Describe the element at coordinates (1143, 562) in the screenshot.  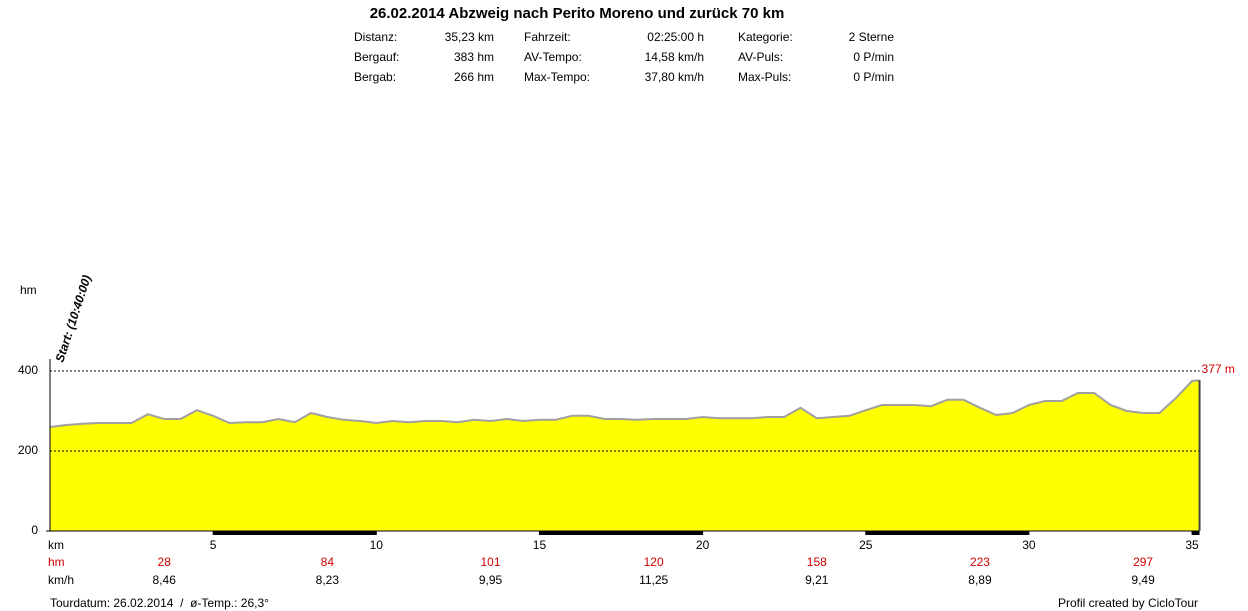
I see `segment-hm: 297` at that location.